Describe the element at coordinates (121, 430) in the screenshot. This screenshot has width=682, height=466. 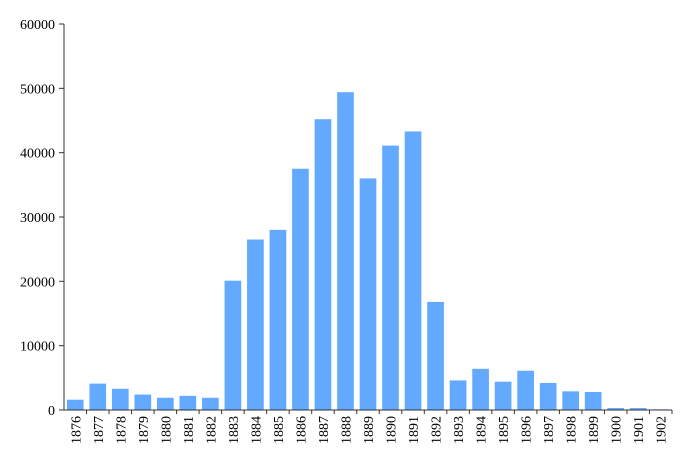
I see `x-tick-label: 1878` at that location.